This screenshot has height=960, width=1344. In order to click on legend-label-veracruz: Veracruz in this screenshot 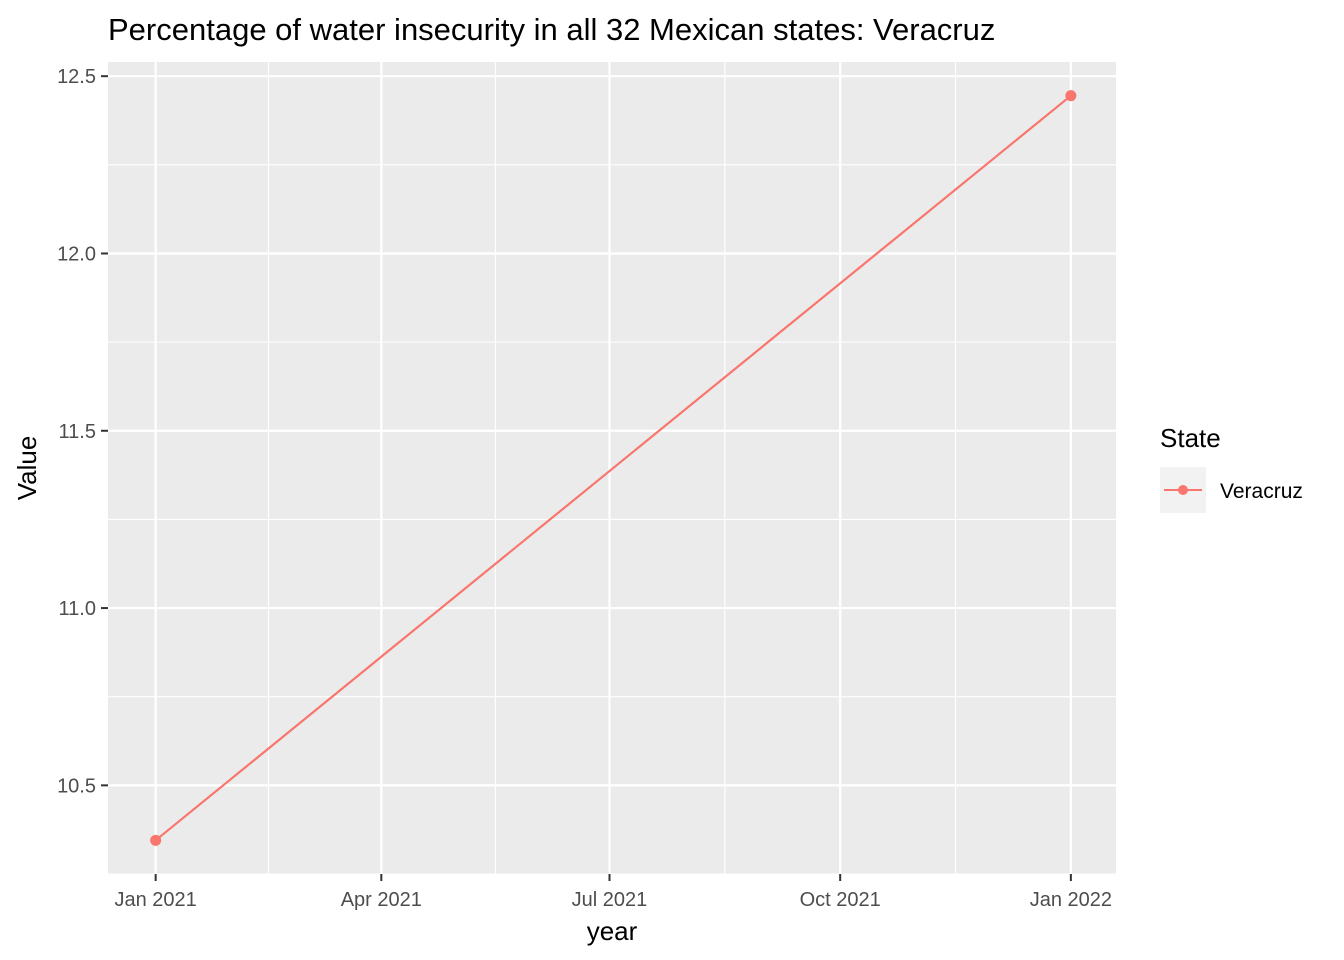, I will do `click(1261, 491)`.